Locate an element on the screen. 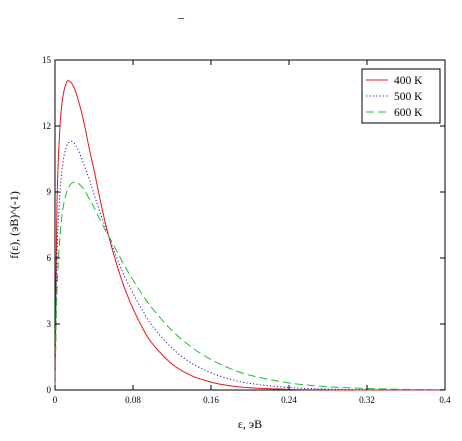  x-tick-label: 0.32 is located at coordinates (367, 400).